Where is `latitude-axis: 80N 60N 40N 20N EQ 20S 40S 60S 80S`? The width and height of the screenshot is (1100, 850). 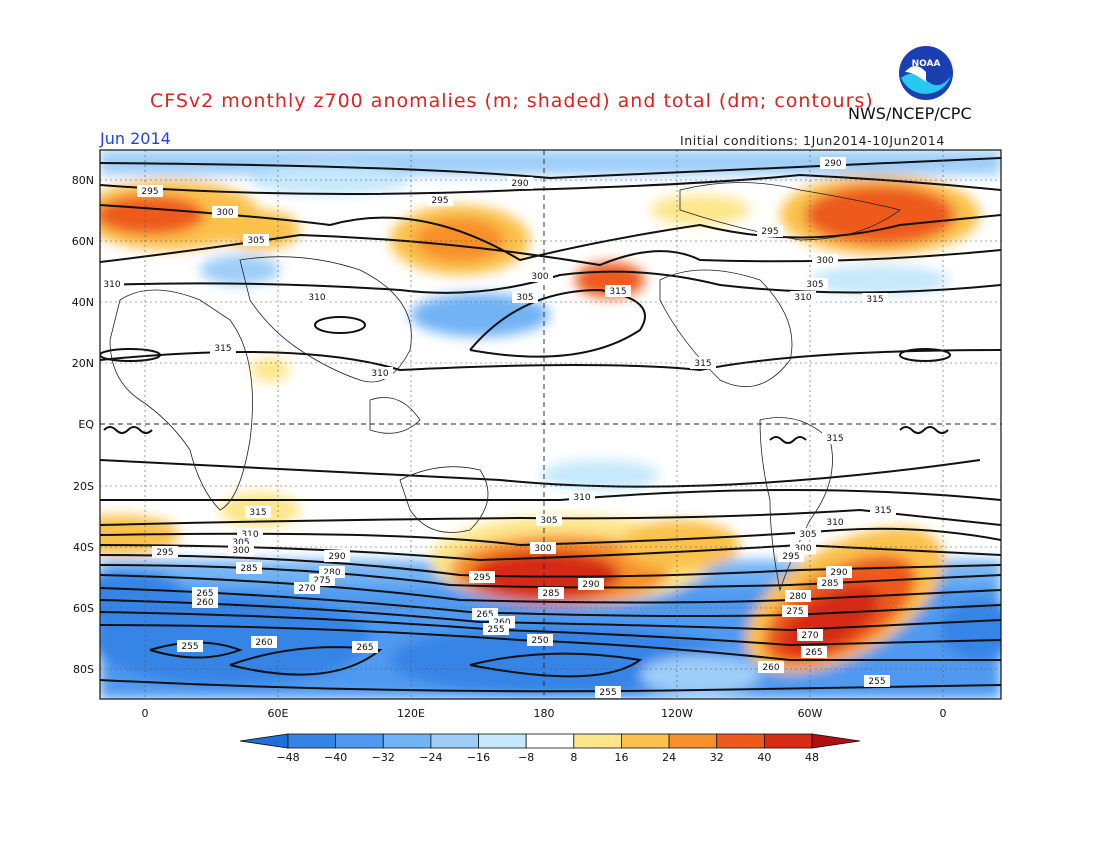 latitude-axis: 80N 60N 40N 20N EQ 20S 40S 60S 80S is located at coordinates (83, 425).